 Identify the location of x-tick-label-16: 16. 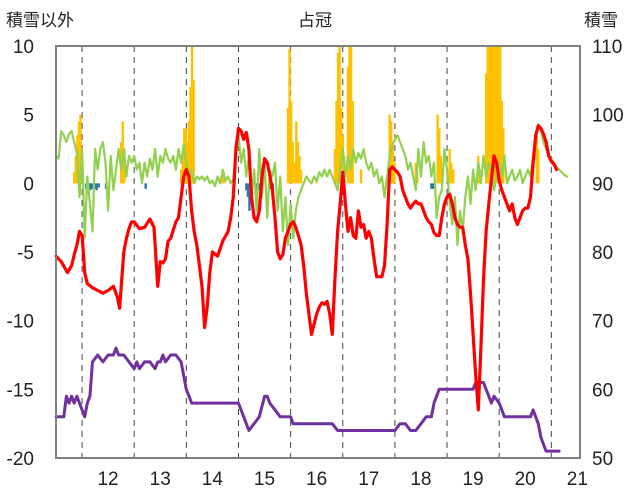
(316, 479).